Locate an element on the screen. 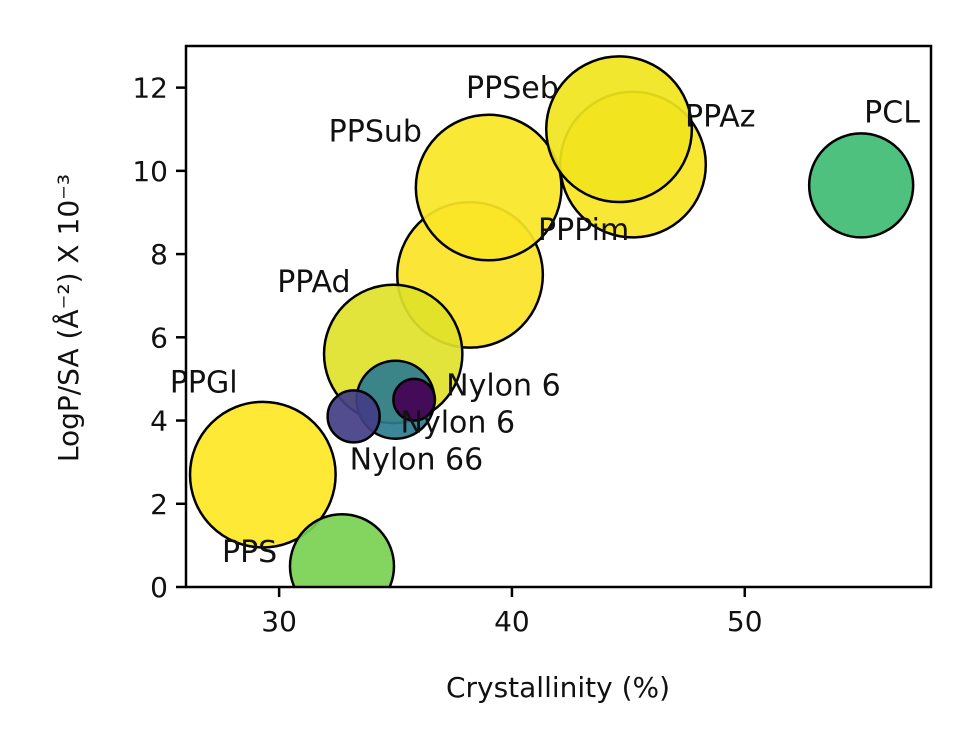  x-tick-label: 40 is located at coordinates (512, 621).